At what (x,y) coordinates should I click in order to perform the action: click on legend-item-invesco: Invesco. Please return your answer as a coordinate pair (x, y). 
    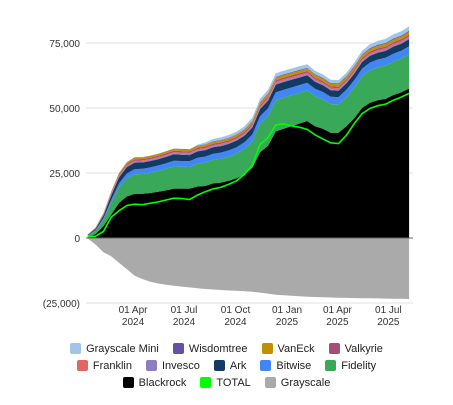
    Looking at the image, I should click on (173, 366).